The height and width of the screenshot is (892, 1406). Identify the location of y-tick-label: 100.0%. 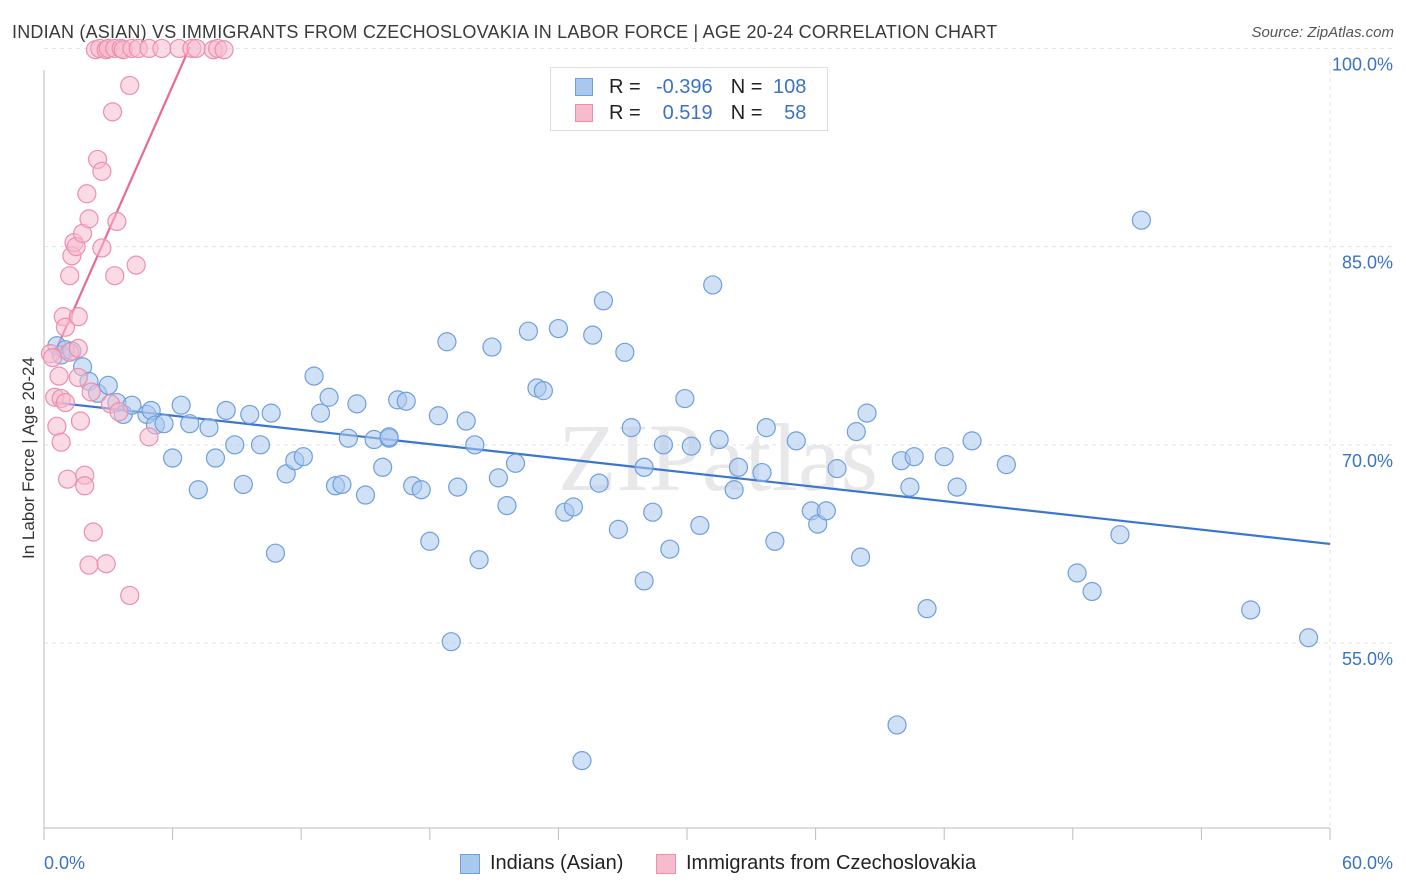
(1362, 64).